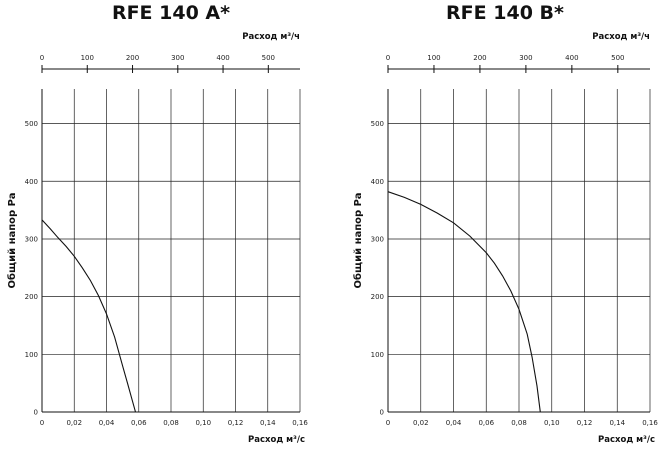  I want to click on chart-title: RFE 140 B*, so click(505, 13).